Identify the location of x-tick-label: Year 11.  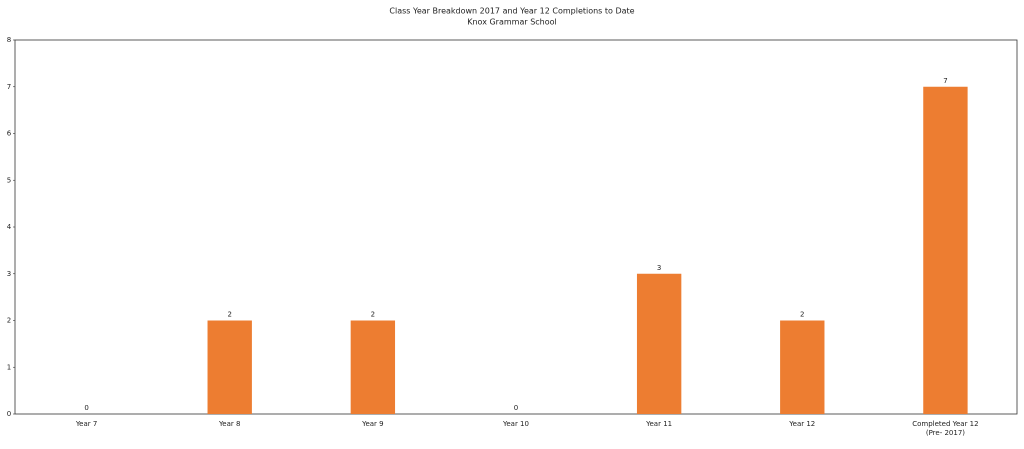
(658, 424).